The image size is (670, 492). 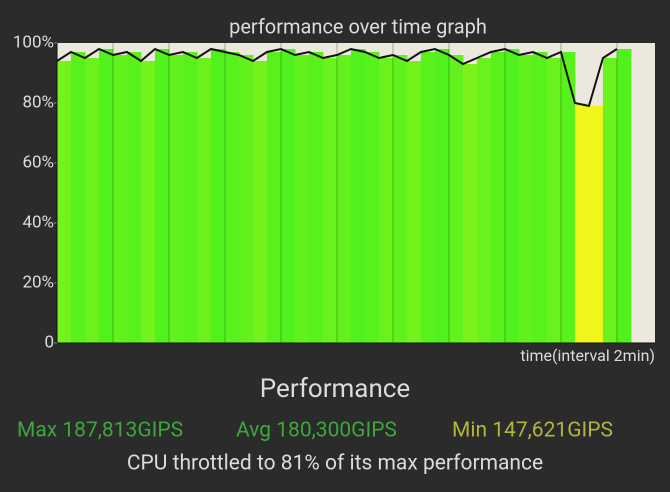 What do you see at coordinates (38, 222) in the screenshot?
I see `y-tick-label: 40%` at bounding box center [38, 222].